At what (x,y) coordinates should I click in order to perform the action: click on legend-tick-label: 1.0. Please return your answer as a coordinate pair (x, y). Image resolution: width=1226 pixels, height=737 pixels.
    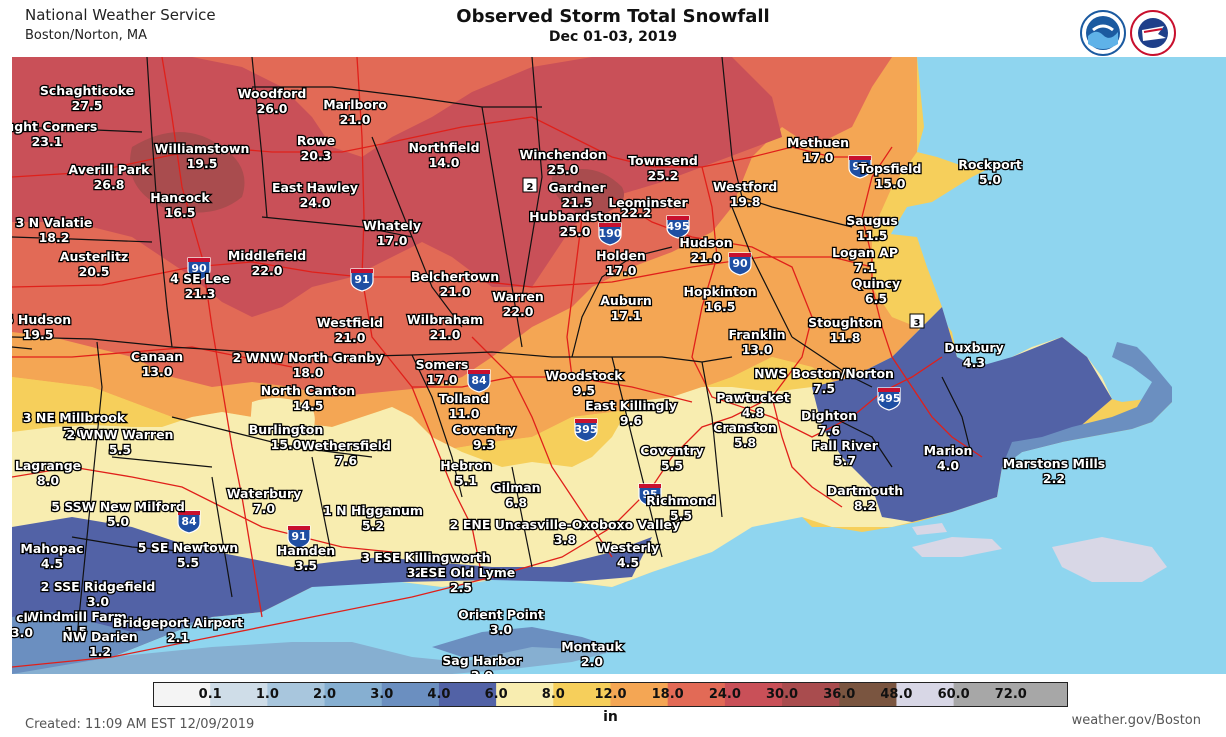
    Looking at the image, I should click on (267, 694).